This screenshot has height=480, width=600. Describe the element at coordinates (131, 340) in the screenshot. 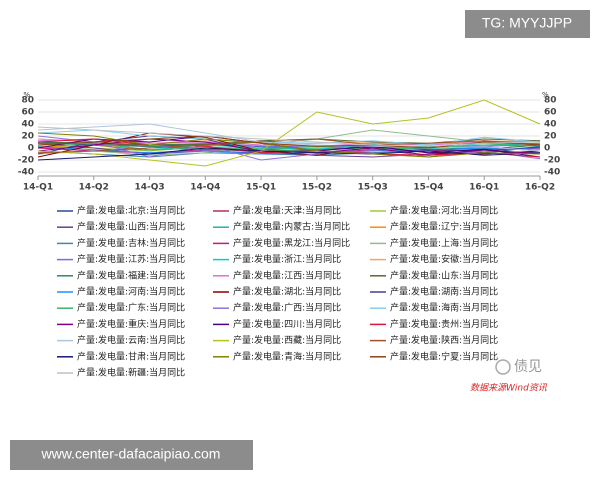

I see `legend-label: 产量:发电量:云南:当月同比` at that location.